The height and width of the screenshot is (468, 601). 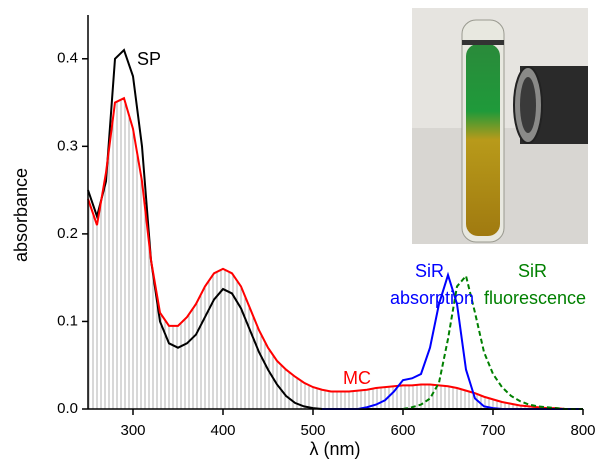 I want to click on series-label: SiR fluorescence, so click(x=535, y=284).